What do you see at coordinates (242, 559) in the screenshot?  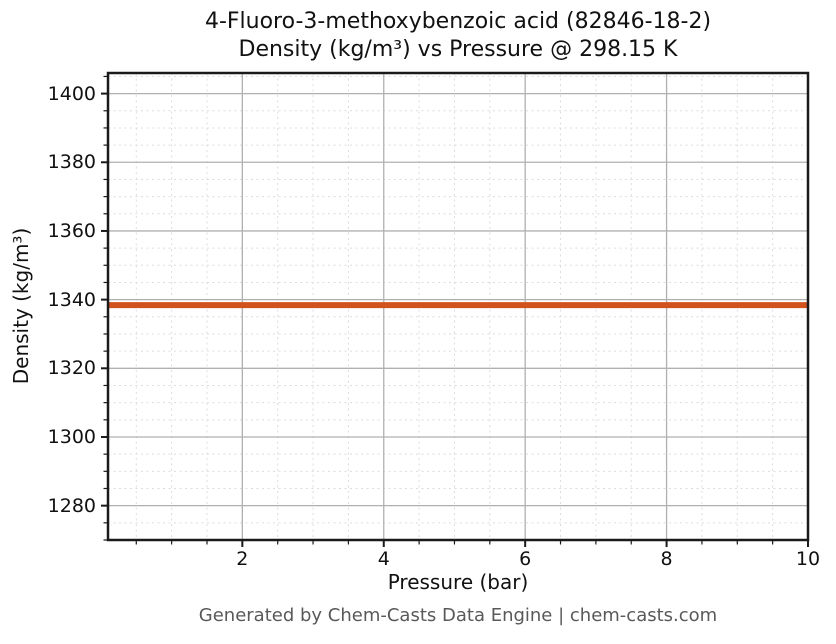 I see `x-tick-label: 2` at bounding box center [242, 559].